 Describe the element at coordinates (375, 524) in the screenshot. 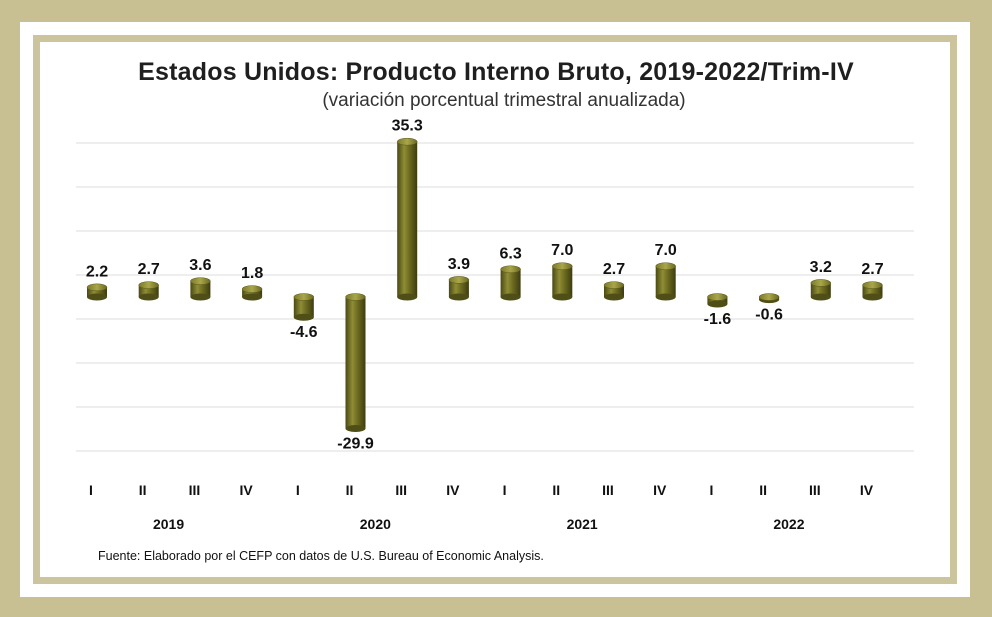

I see `year-label: 2020` at that location.